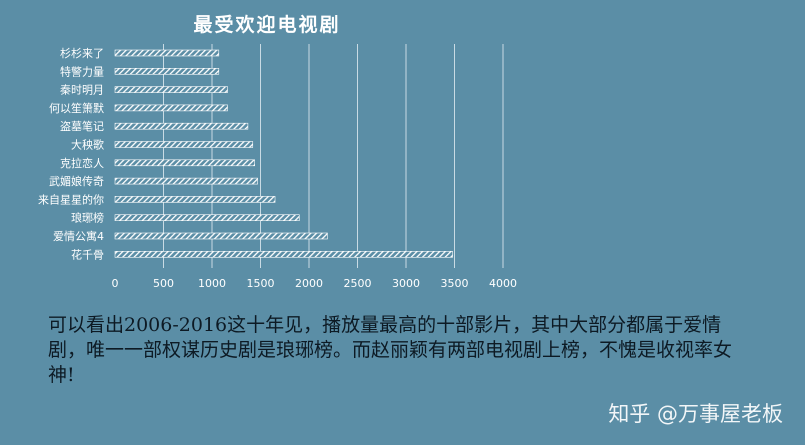  I want to click on category-label: 杉杉来了, so click(82, 53).